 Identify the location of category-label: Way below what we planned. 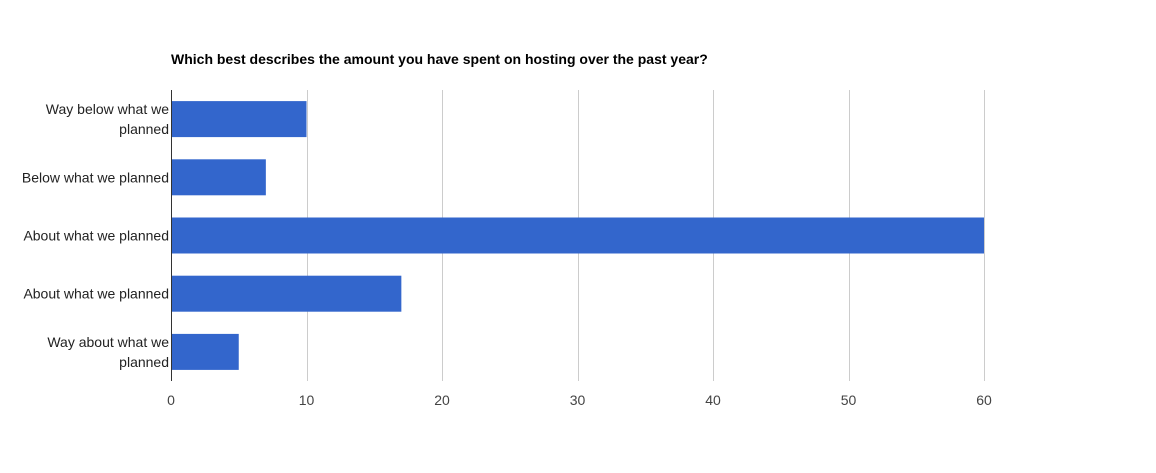
(107, 119).